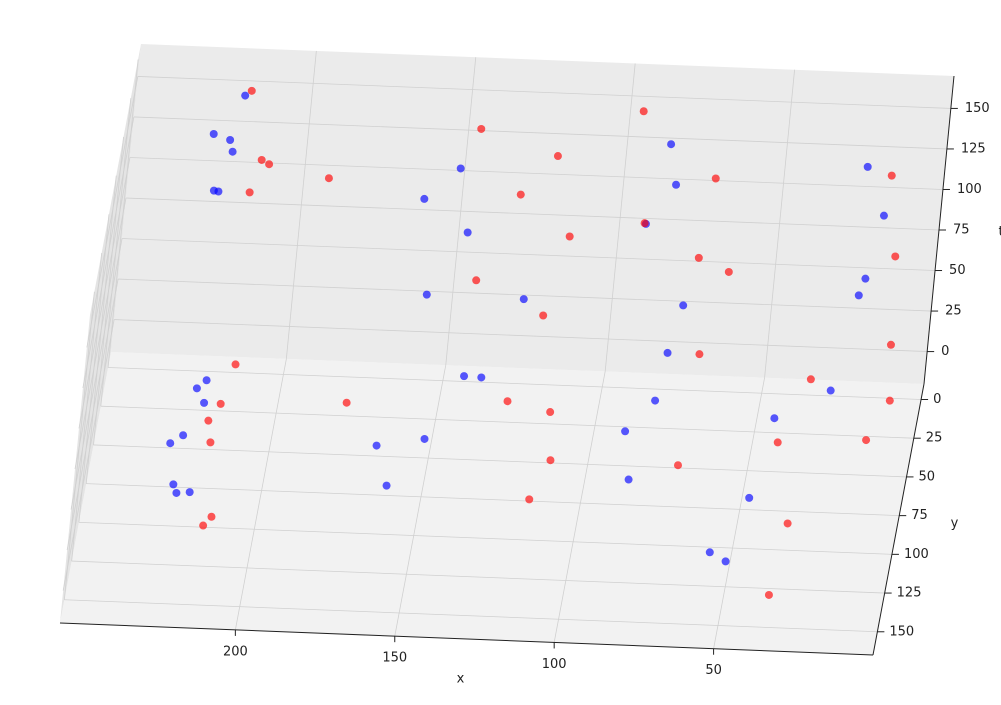  Describe the element at coordinates (713, 670) in the screenshot. I see `x-tick-label: 50` at that location.